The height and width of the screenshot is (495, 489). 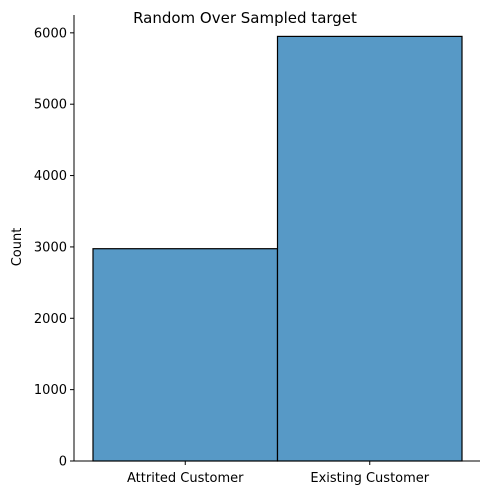 What do you see at coordinates (50, 247) in the screenshot?
I see `y-tick-label: 3000` at bounding box center [50, 247].